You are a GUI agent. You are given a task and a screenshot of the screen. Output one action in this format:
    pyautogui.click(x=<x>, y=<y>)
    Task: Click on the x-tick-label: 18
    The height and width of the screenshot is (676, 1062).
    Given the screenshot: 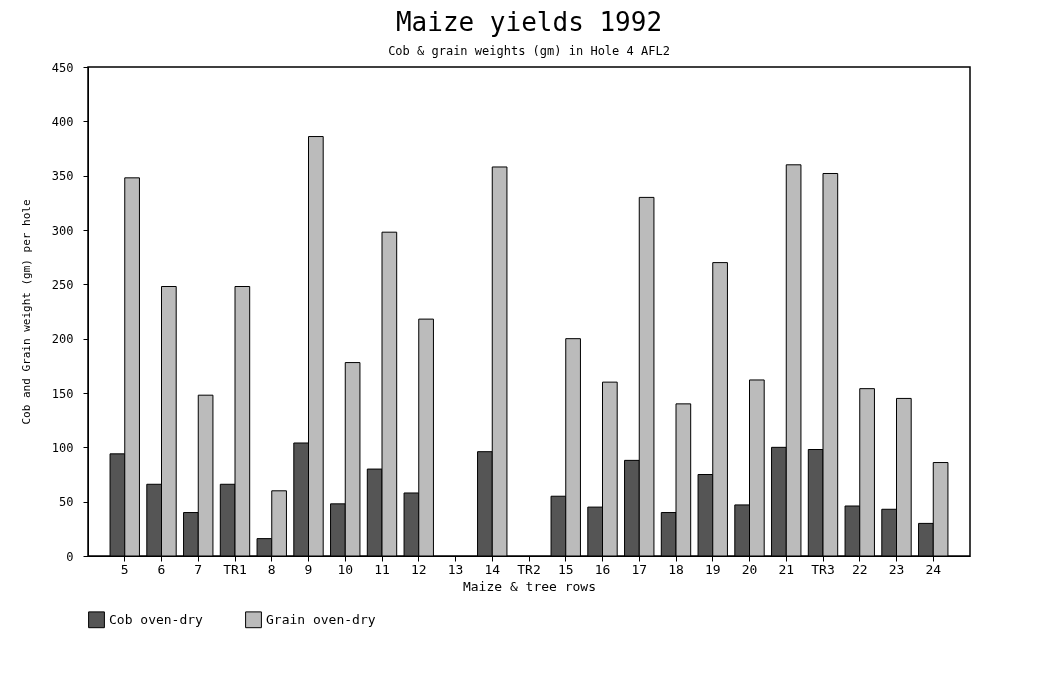 What is the action you would take?
    pyautogui.click(x=676, y=569)
    